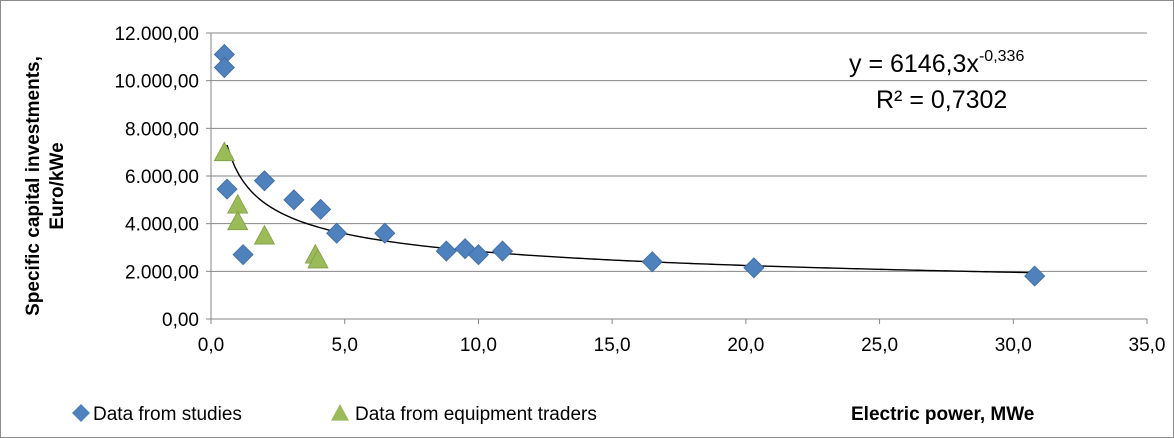 The width and height of the screenshot is (1174, 438). What do you see at coordinates (162, 225) in the screenshot?
I see `y-tick-label: 4.000,00` at bounding box center [162, 225].